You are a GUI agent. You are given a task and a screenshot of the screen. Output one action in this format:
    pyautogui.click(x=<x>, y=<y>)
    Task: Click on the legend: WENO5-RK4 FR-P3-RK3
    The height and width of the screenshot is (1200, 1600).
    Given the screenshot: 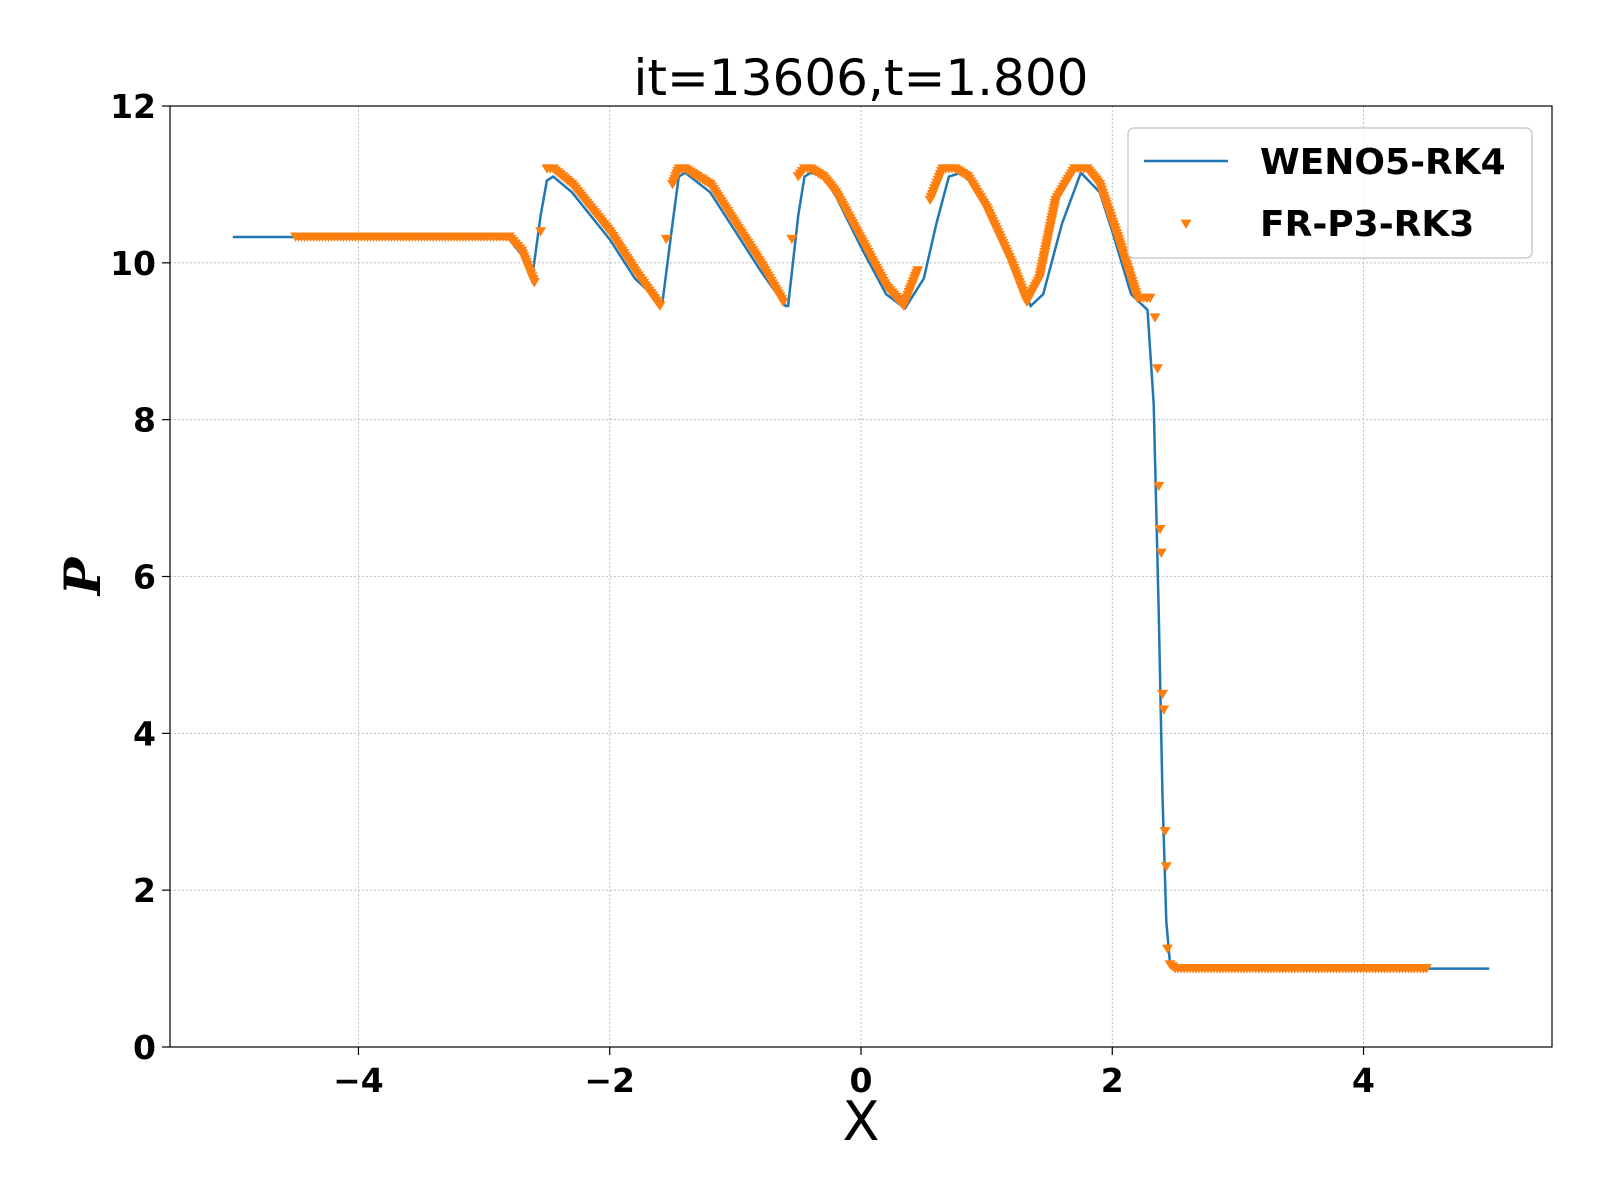 What is the action you would take?
    pyautogui.click(x=1330, y=193)
    